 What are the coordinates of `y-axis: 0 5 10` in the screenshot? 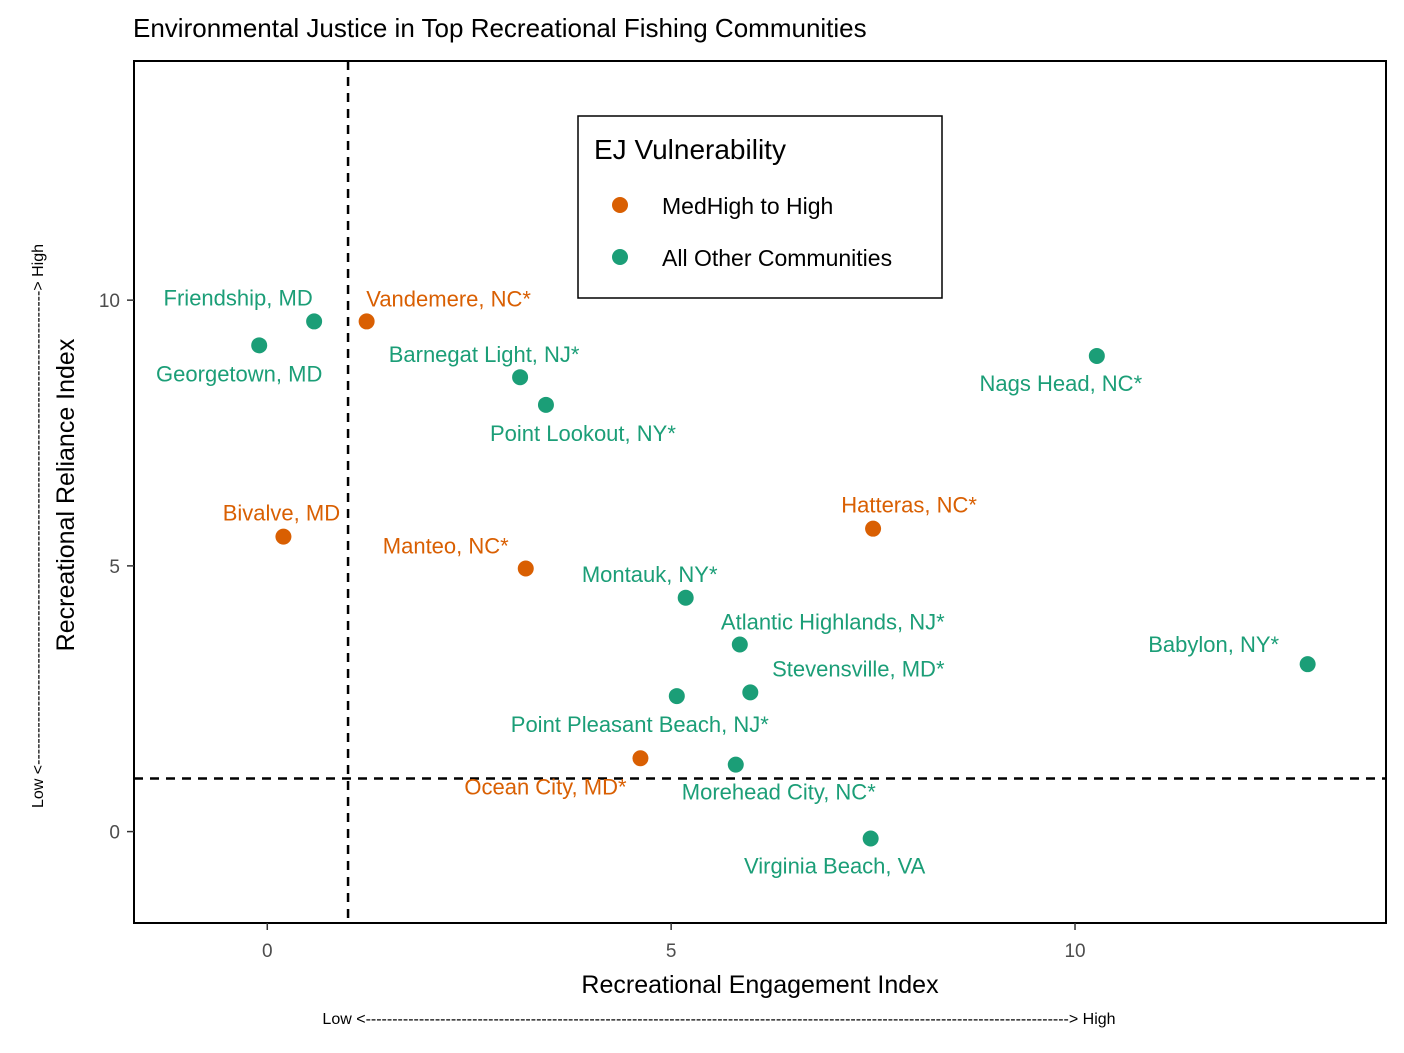 It's located at (116, 567).